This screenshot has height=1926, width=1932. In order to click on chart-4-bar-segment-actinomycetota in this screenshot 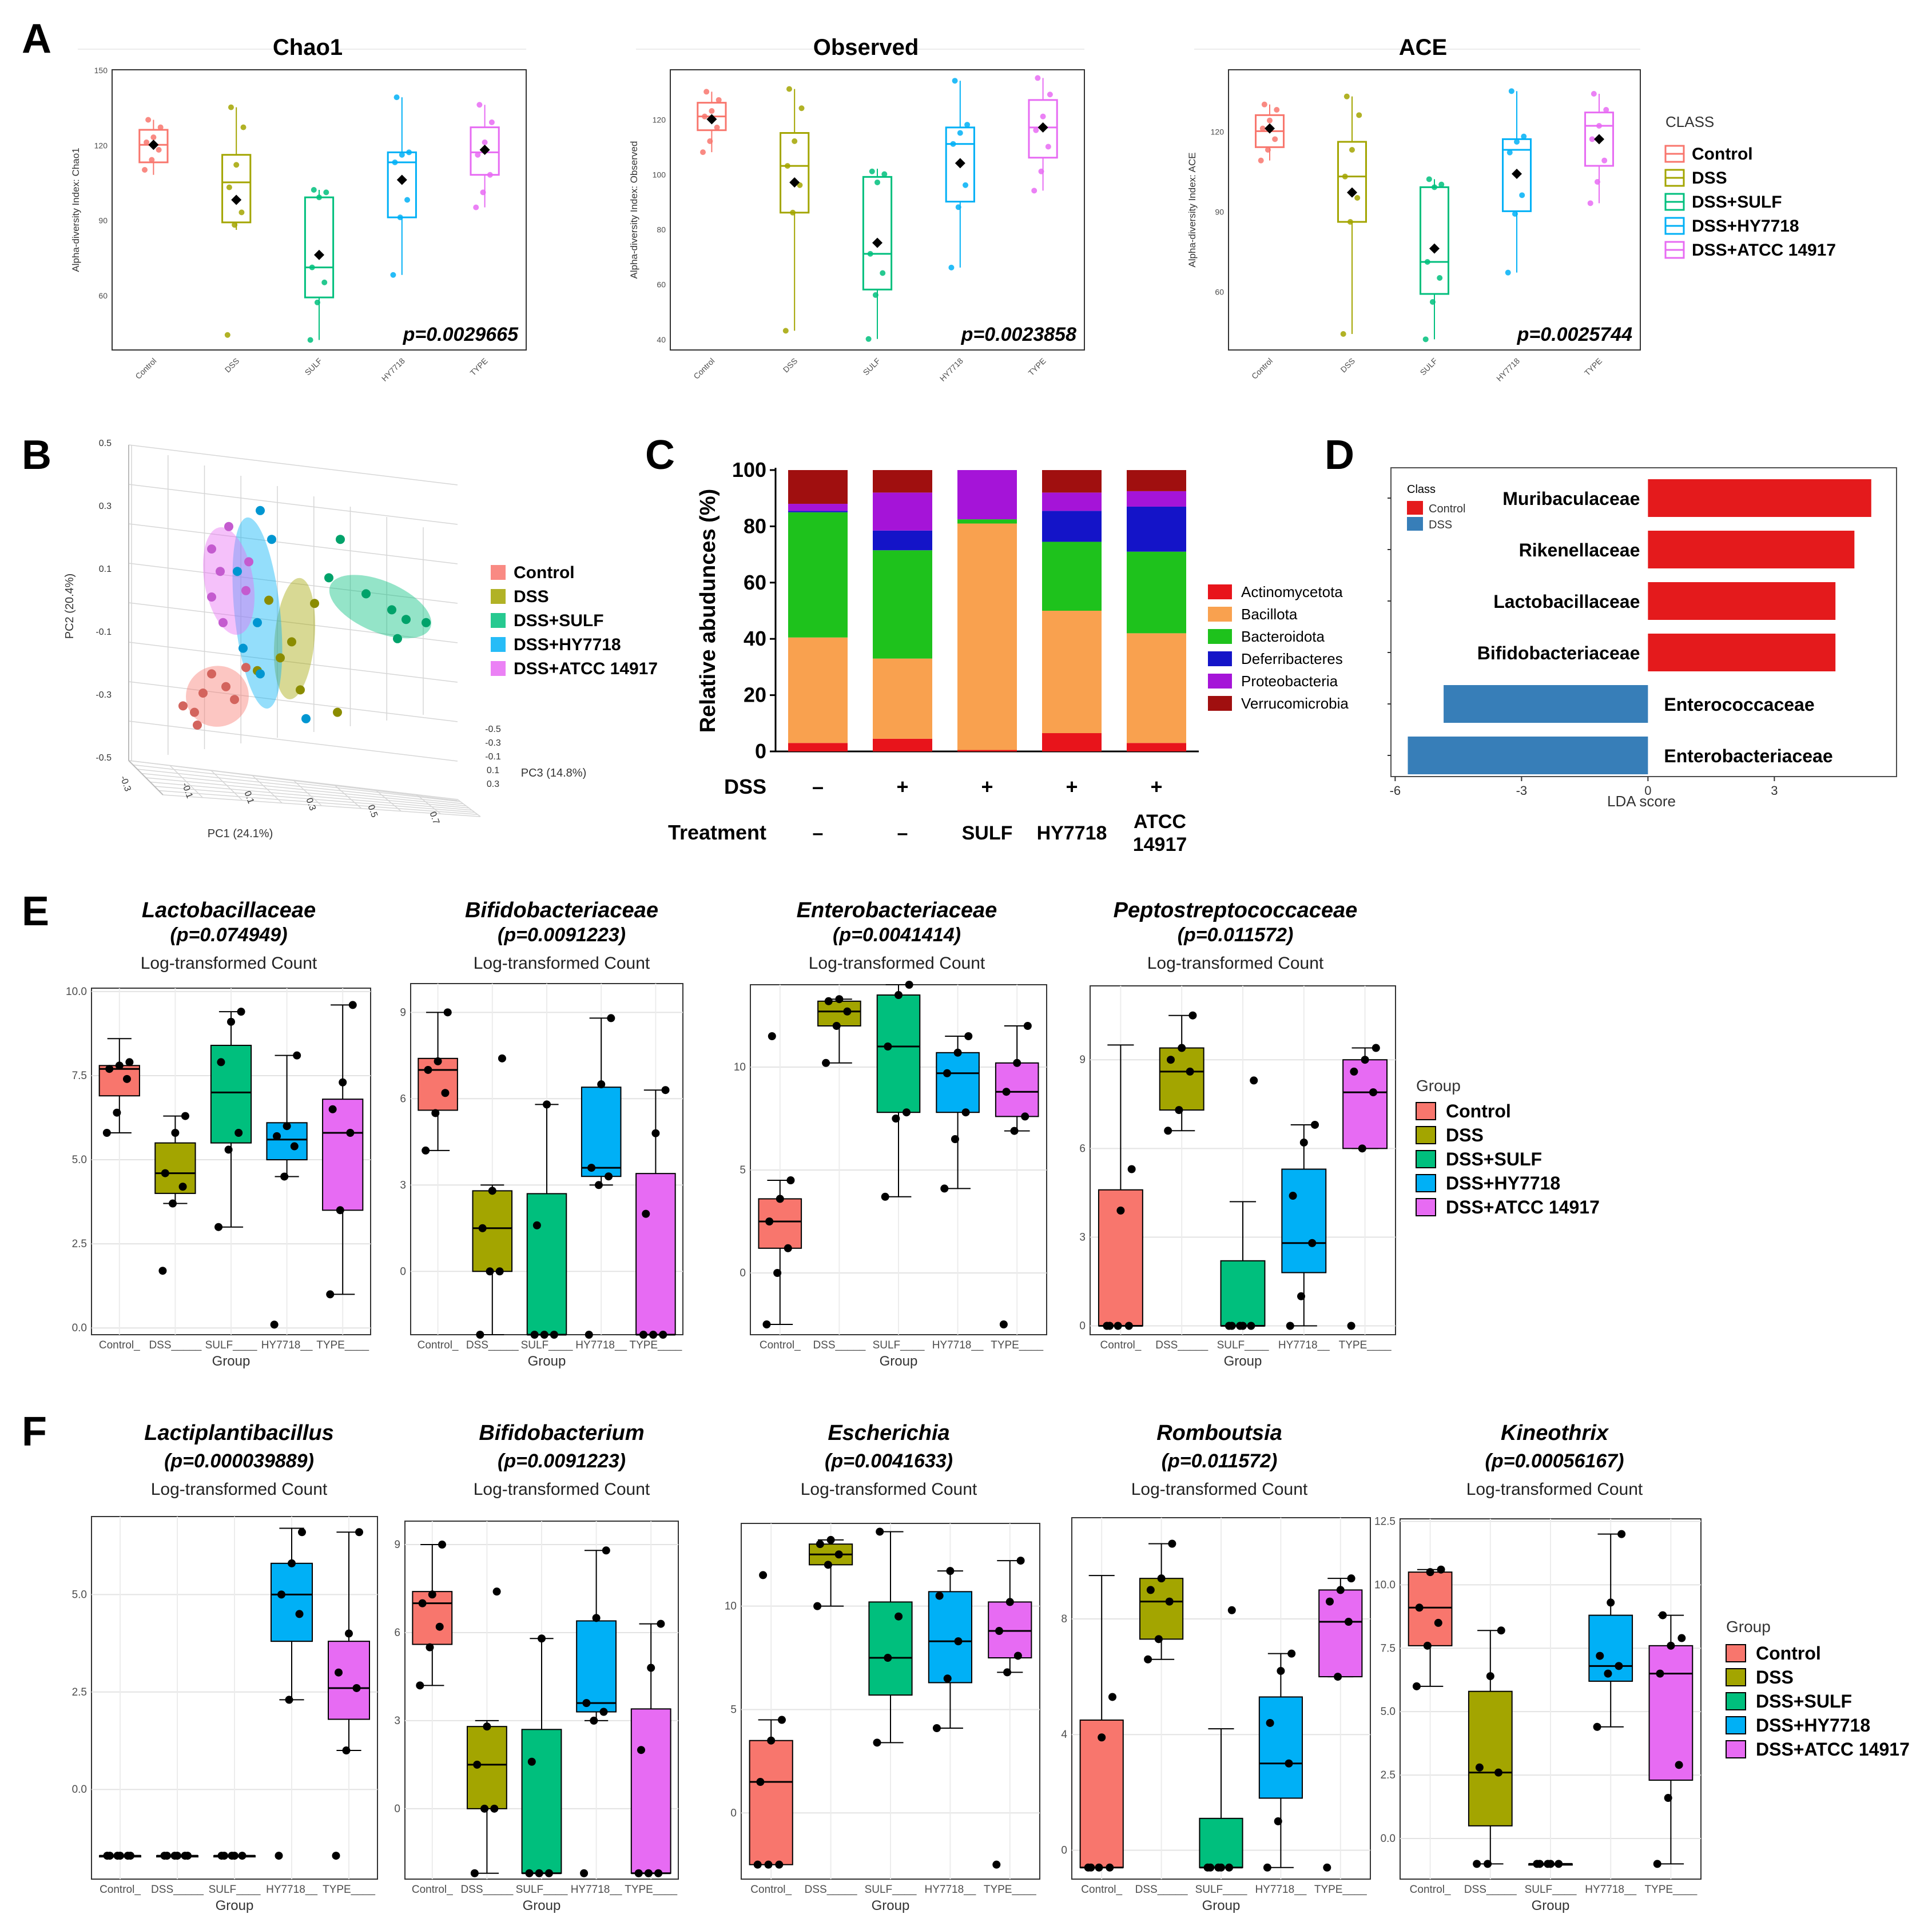, I will do `click(987, 750)`.